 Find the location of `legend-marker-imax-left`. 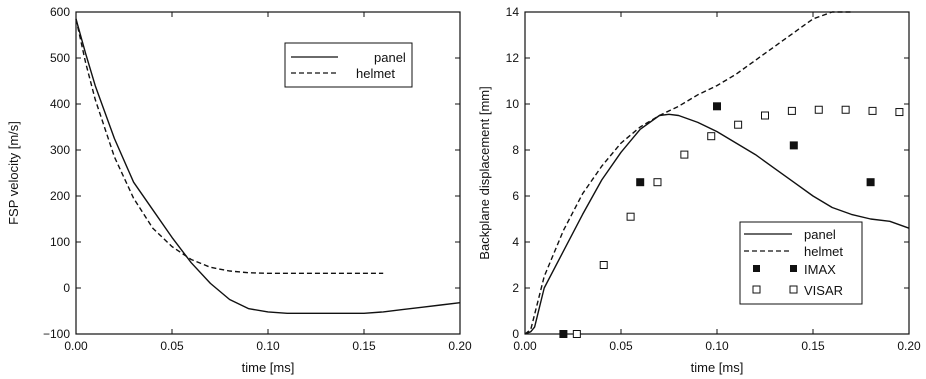

legend-marker-imax-left is located at coordinates (756, 268).